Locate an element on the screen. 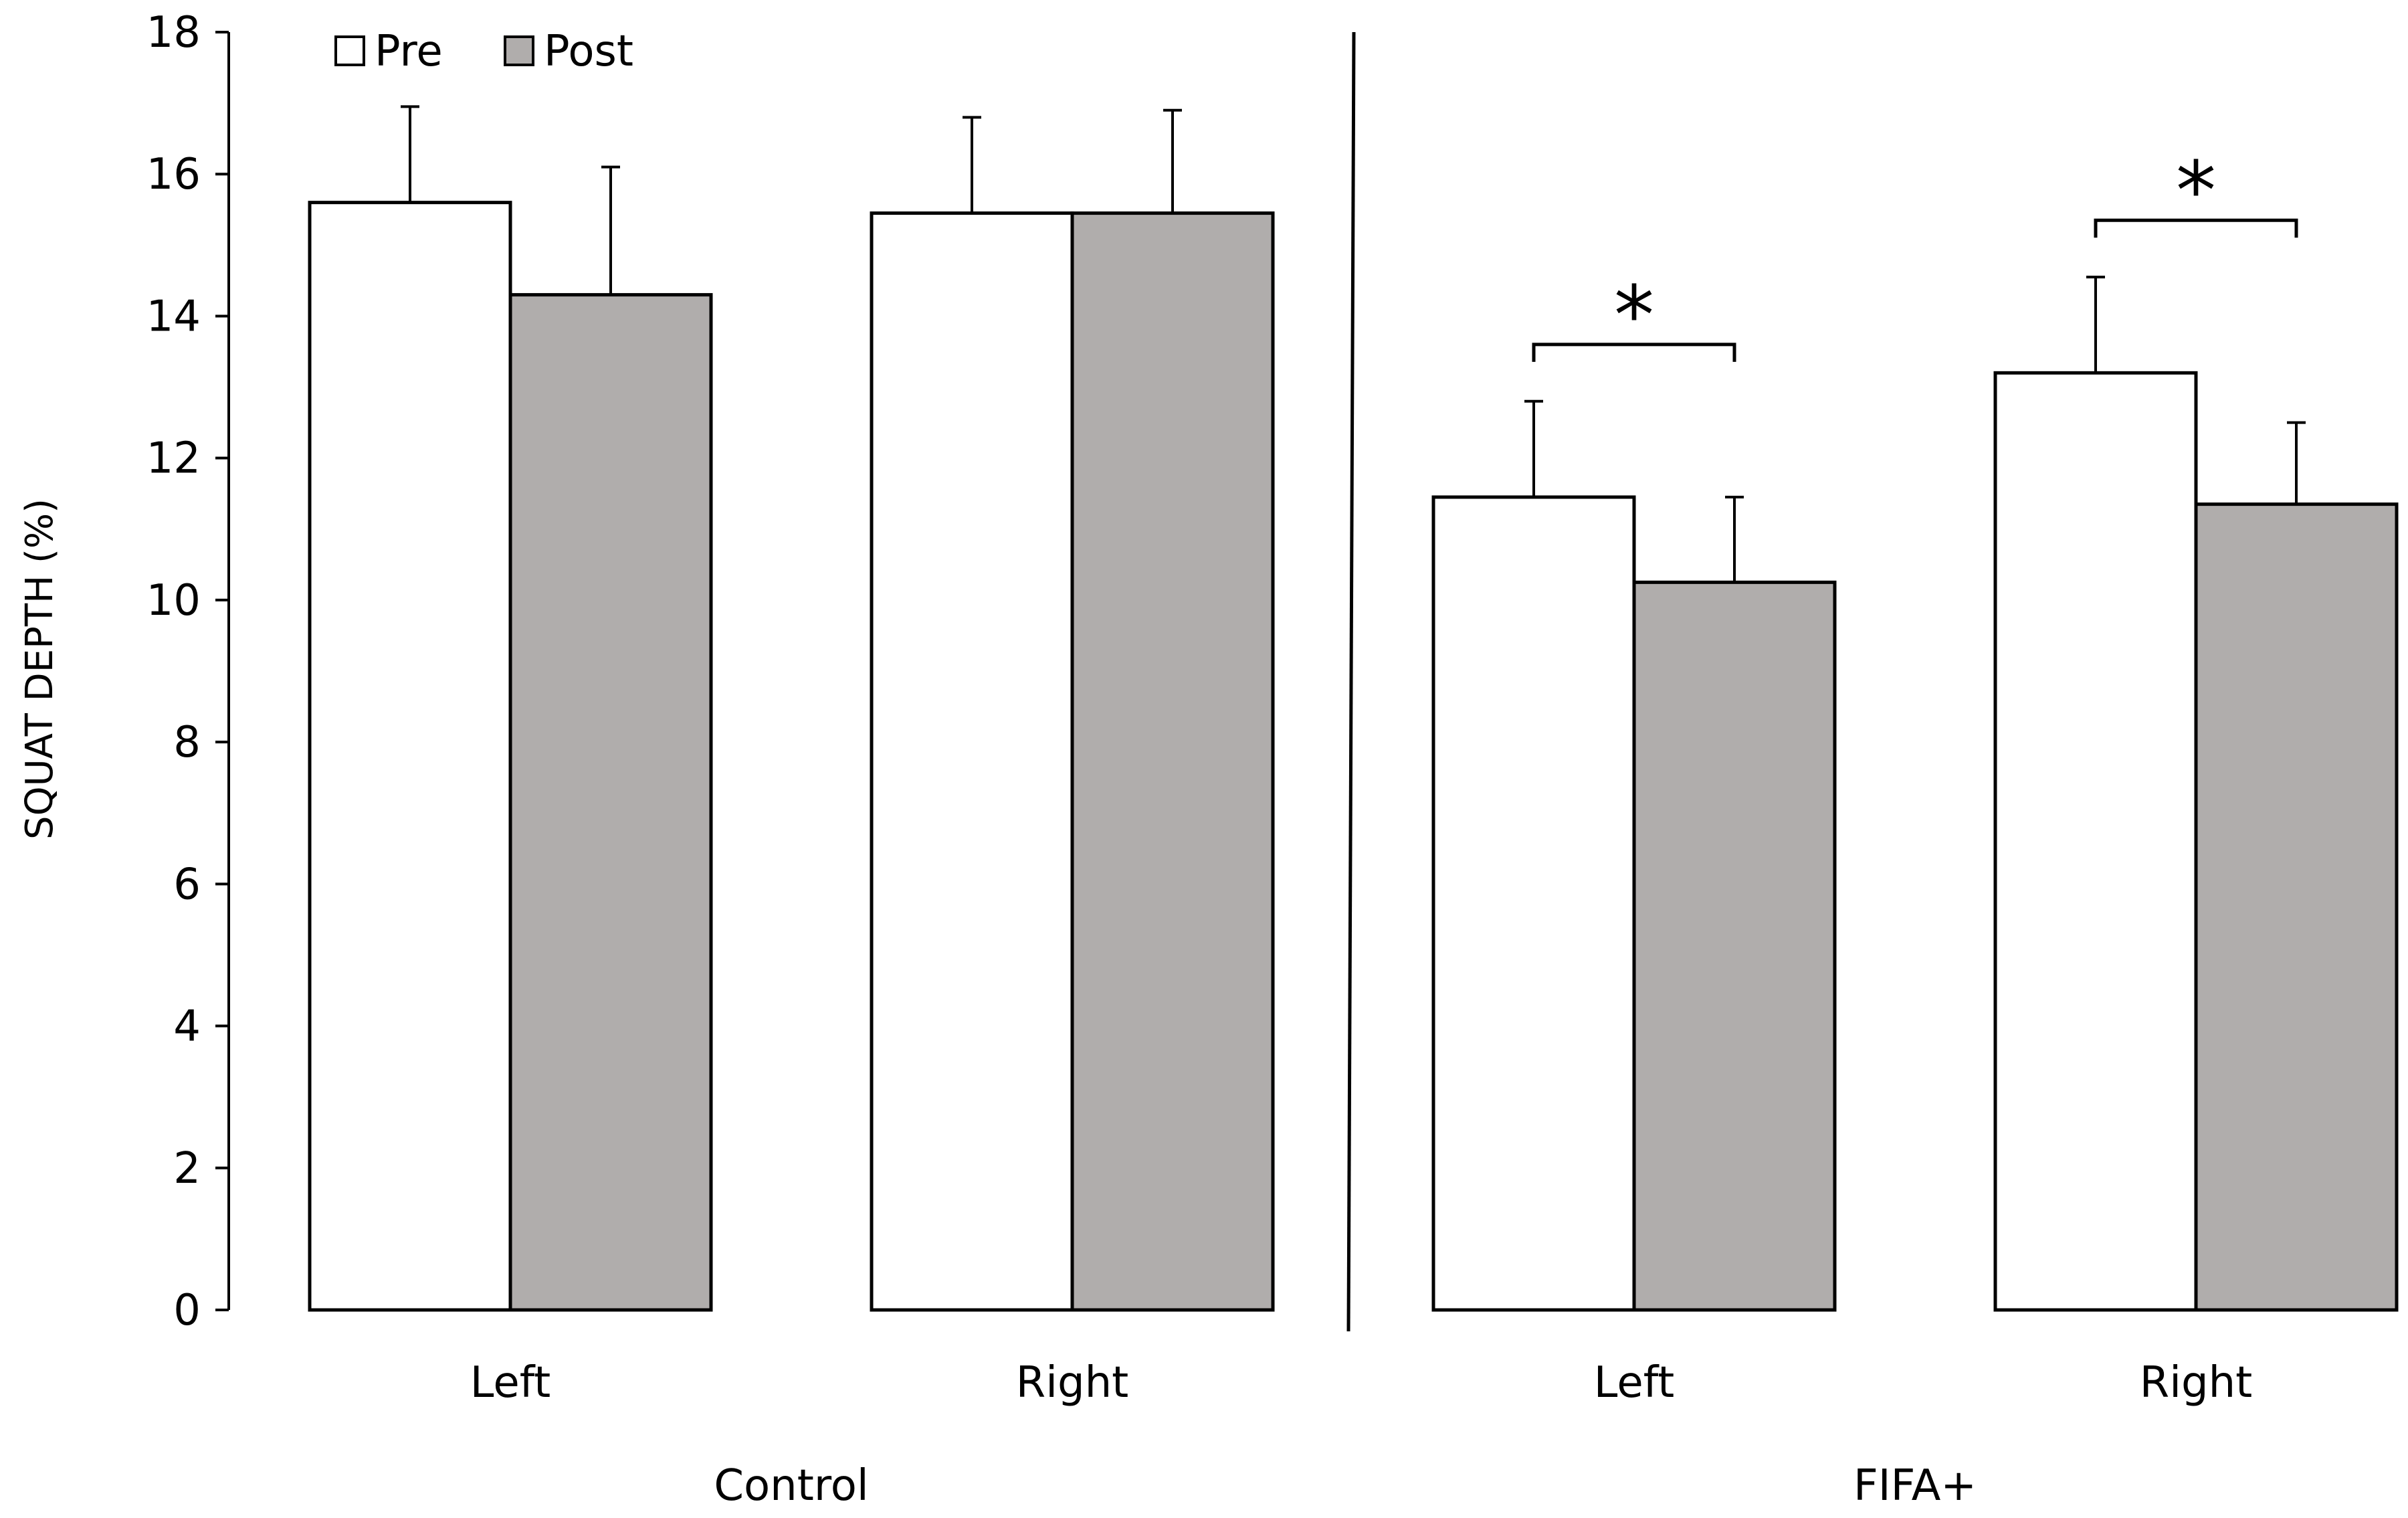 The image size is (2408, 1518). y-tick-label: 6 is located at coordinates (187, 884).